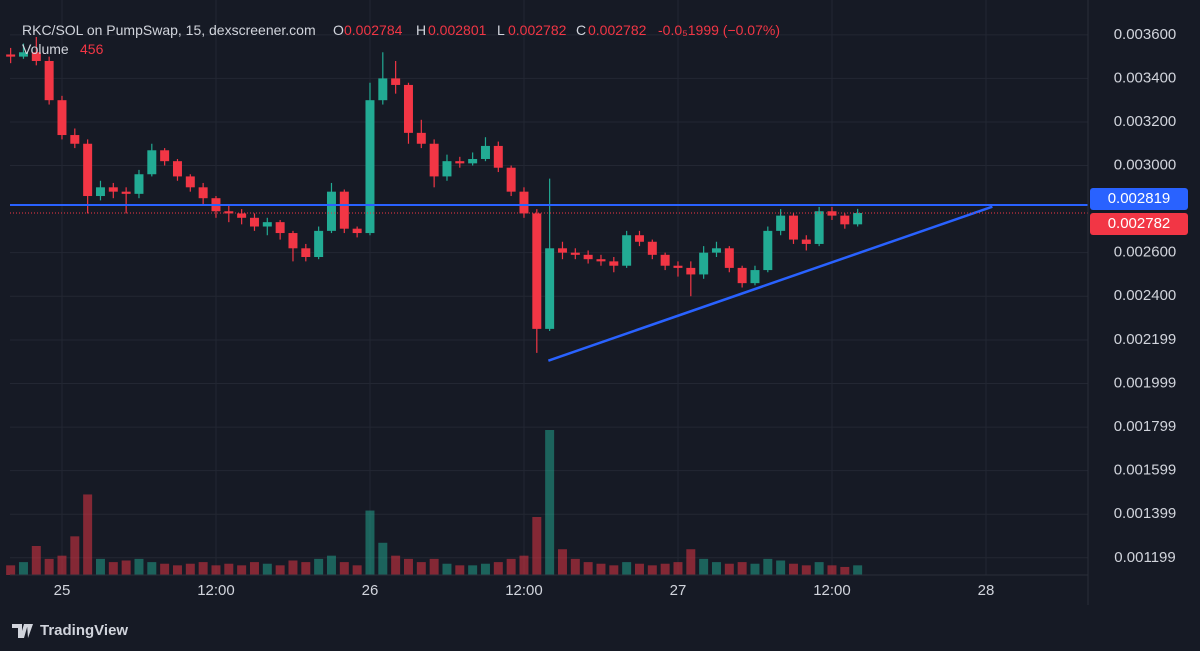 The image size is (1200, 651). Describe the element at coordinates (1145, 383) in the screenshot. I see `y-tick-label: 0.001999` at that location.